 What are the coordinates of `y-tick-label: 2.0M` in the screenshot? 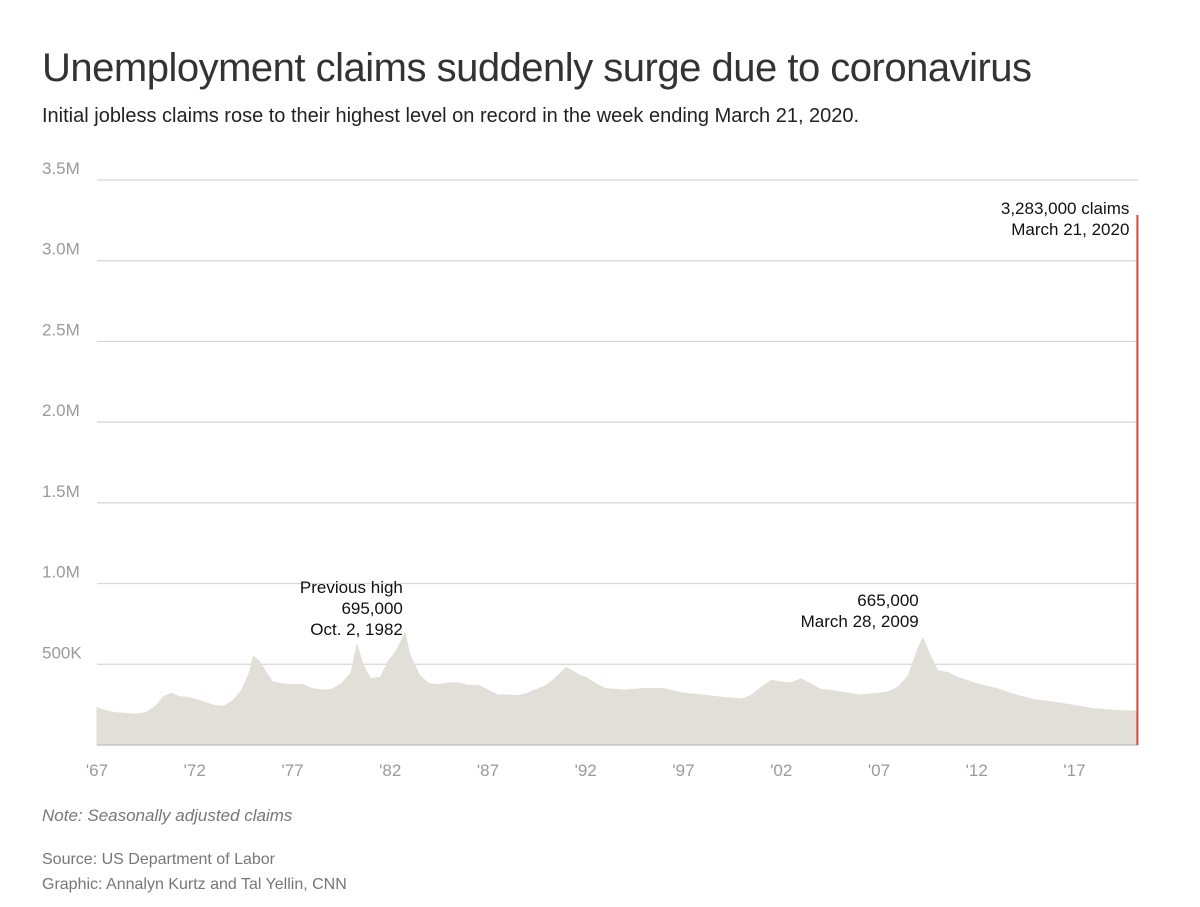 It's located at (61, 410).